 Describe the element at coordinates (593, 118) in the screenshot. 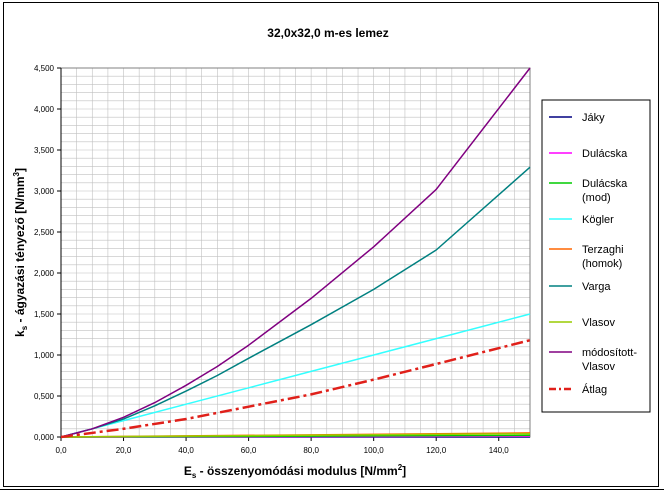

I see `legend-label-j-ky: Jáky` at that location.